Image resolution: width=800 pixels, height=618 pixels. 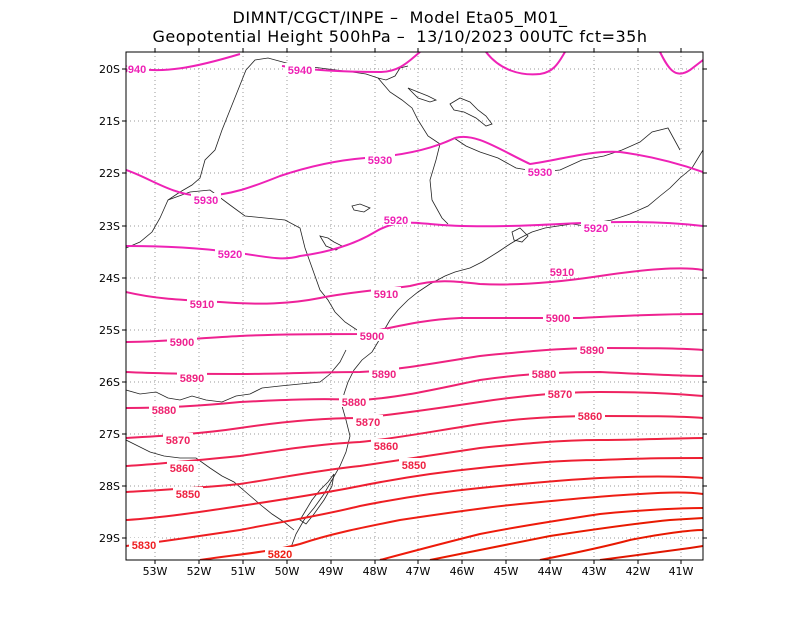 What do you see at coordinates (109, 538) in the screenshot?
I see `lat-tick-label: 29S` at bounding box center [109, 538].